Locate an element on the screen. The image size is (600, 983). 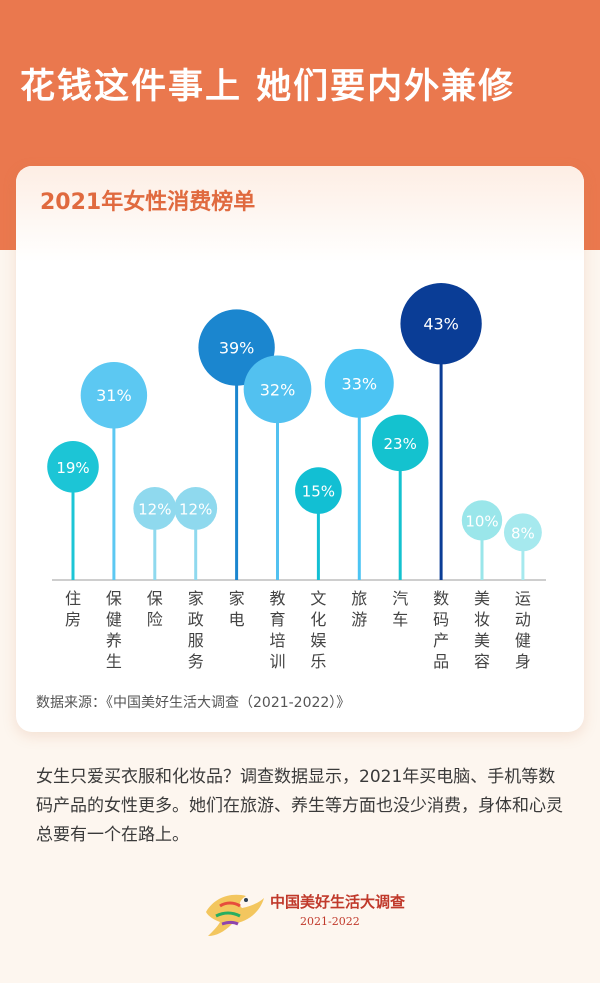
value-label: 23% is located at coordinates (400, 444).